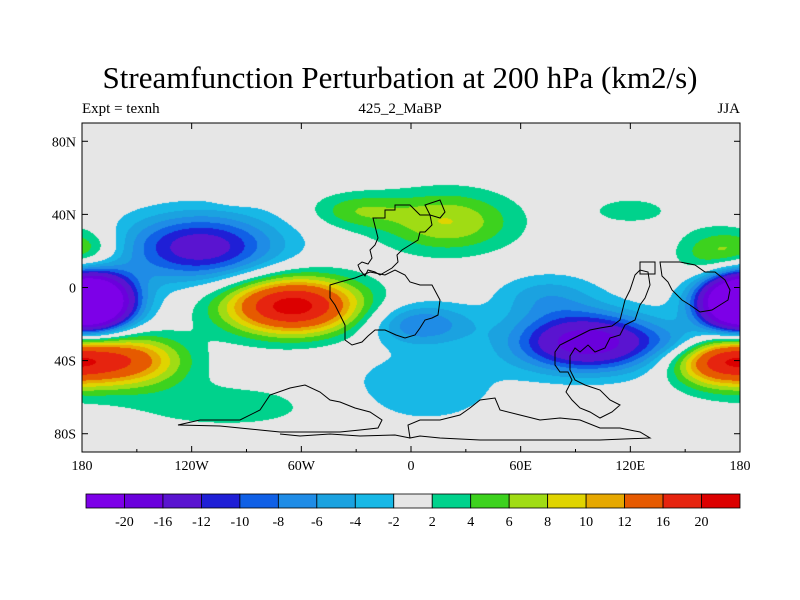 This screenshot has height=600, width=800. What do you see at coordinates (302, 466) in the screenshot?
I see `x-tick-label: 60W` at bounding box center [302, 466].